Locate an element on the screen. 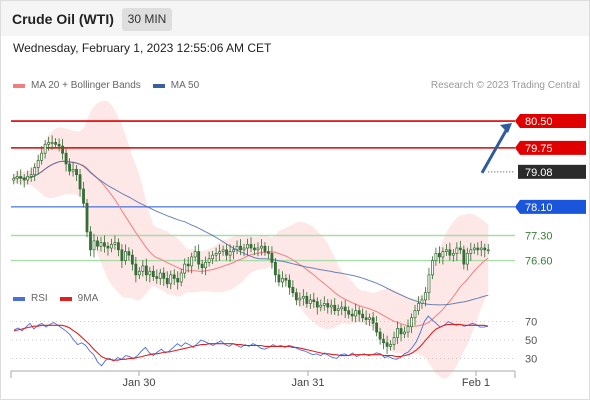 The width and height of the screenshot is (590, 400). timeframe-badge: 30 MIN is located at coordinates (147, 19).